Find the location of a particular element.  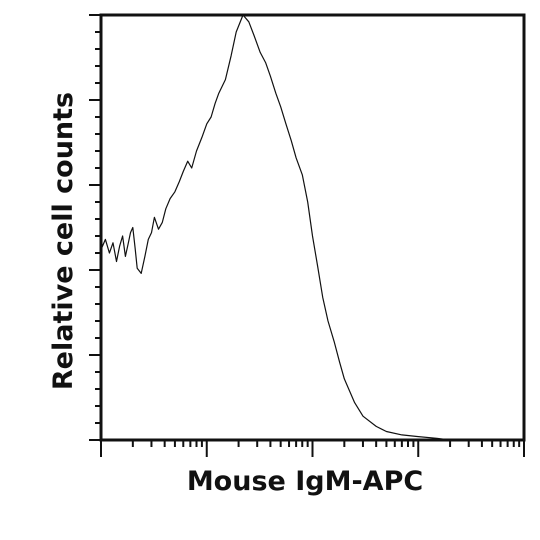

x-axis-title: Mouse IgM-APC is located at coordinates (305, 481).